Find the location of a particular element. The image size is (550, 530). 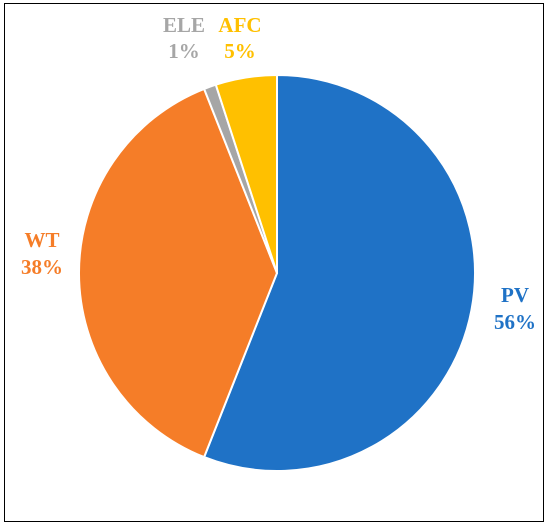

slice-percent-label-wt: 38% is located at coordinates (42, 267).